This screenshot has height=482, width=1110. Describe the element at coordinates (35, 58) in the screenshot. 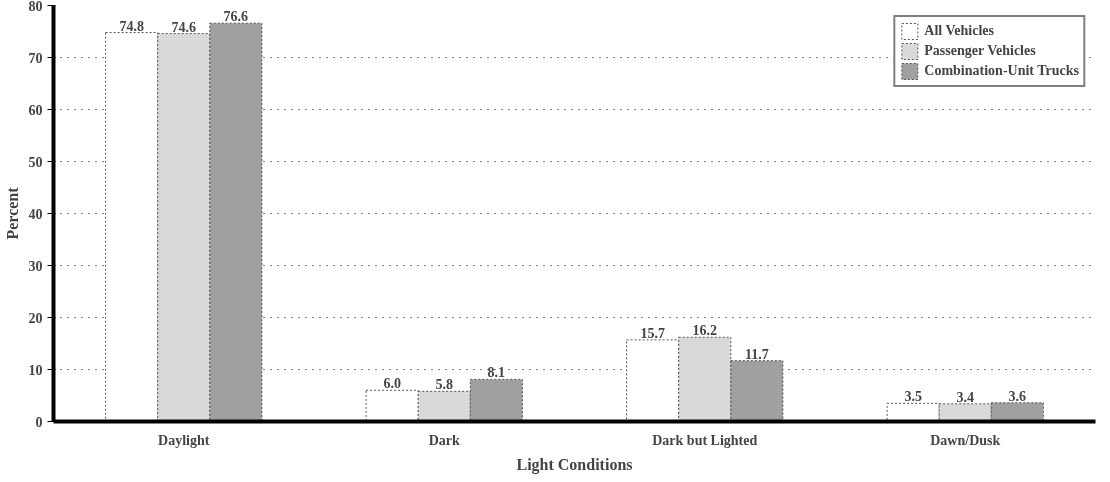

I see `y-tick-label: 70` at that location.